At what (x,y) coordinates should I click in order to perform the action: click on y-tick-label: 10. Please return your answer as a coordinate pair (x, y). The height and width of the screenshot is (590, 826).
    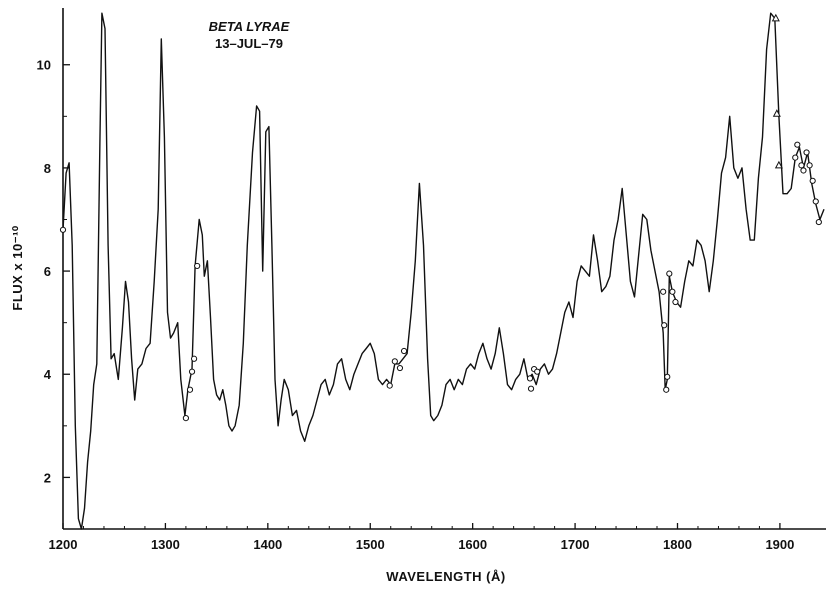
    Looking at the image, I should click on (44, 65).